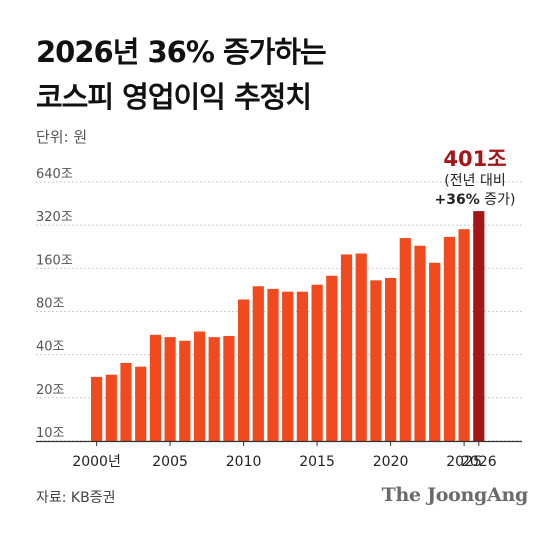  Describe the element at coordinates (54, 260) in the screenshot. I see `y-tick-label: 160조` at that location.